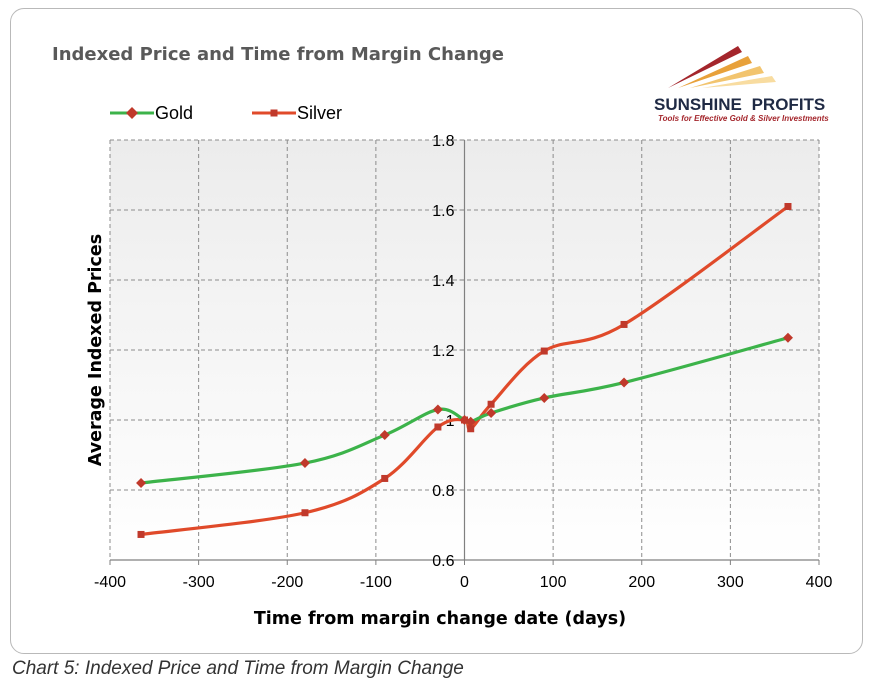 The height and width of the screenshot is (695, 875). Describe the element at coordinates (443, 141) in the screenshot. I see `y-tick-label: 1.8` at that location.